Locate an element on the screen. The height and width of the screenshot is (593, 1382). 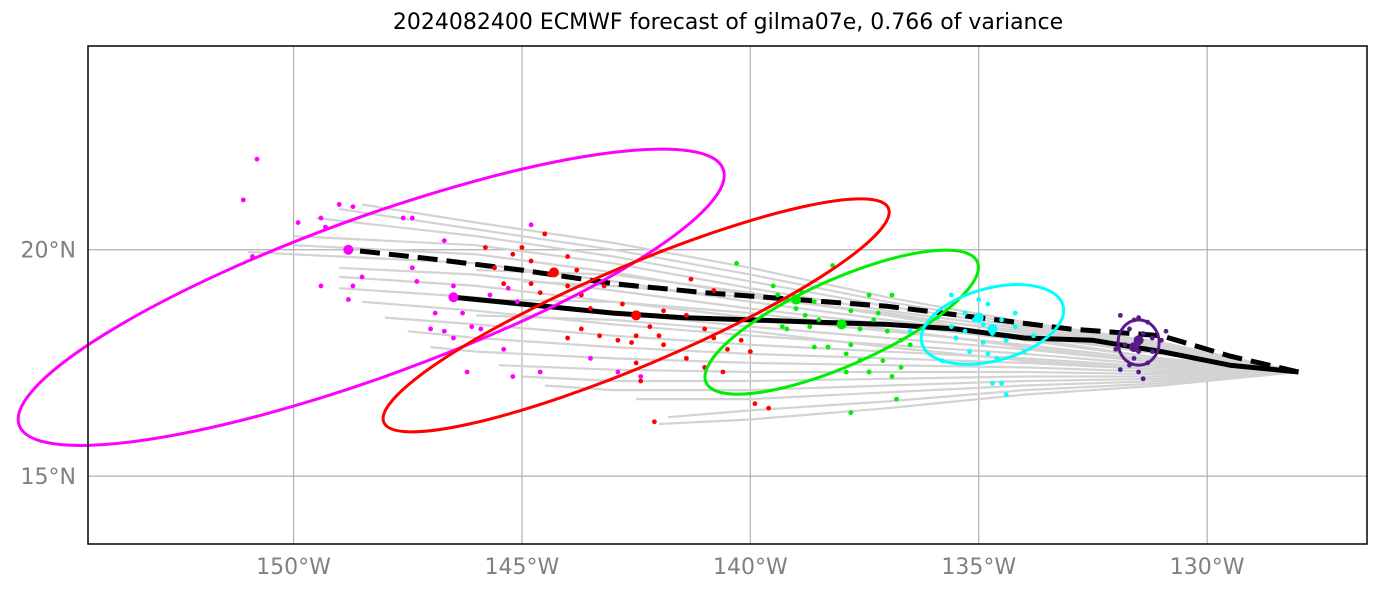
x-tick-label: 150°W is located at coordinates (293, 567).